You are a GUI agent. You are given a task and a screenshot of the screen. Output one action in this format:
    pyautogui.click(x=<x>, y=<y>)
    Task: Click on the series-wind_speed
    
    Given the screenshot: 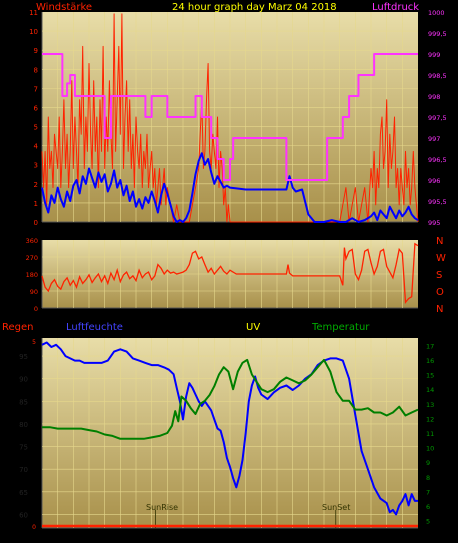 What is the action you would take?
    pyautogui.click(x=230, y=187)
    